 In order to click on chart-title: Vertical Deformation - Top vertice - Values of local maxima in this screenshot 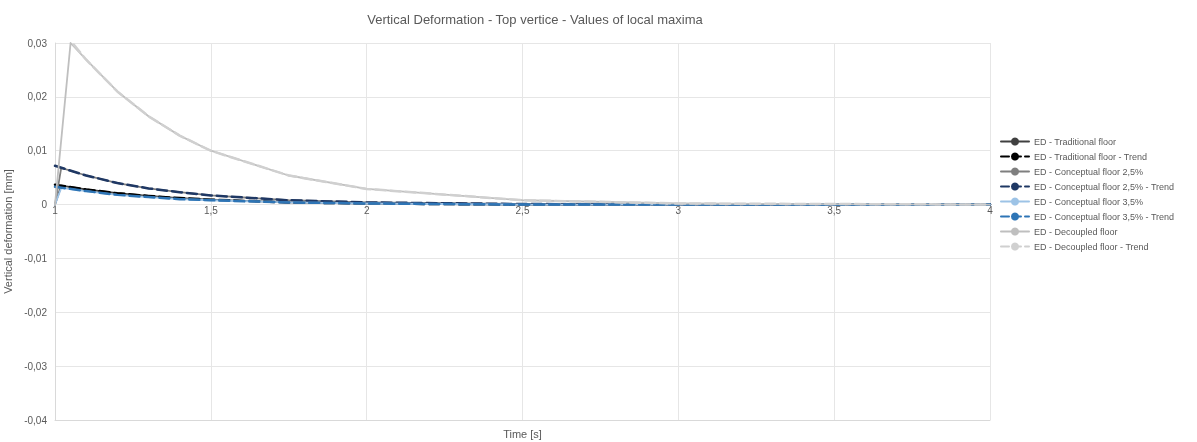, I will do `click(535, 19)`.